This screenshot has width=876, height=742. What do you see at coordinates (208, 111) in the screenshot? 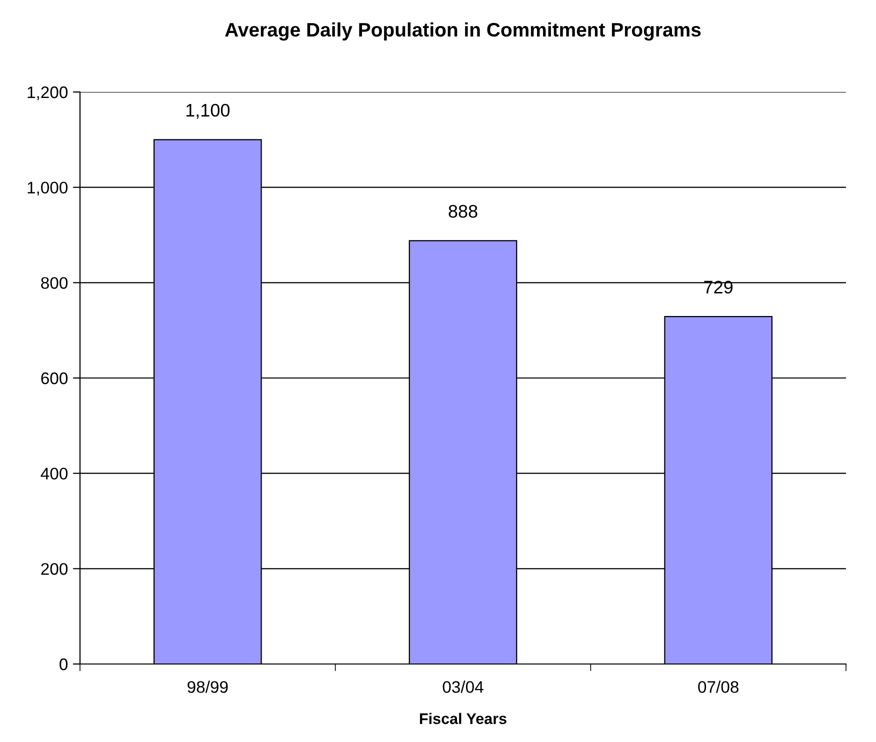
I see `data-label: 1,100` at bounding box center [208, 111].